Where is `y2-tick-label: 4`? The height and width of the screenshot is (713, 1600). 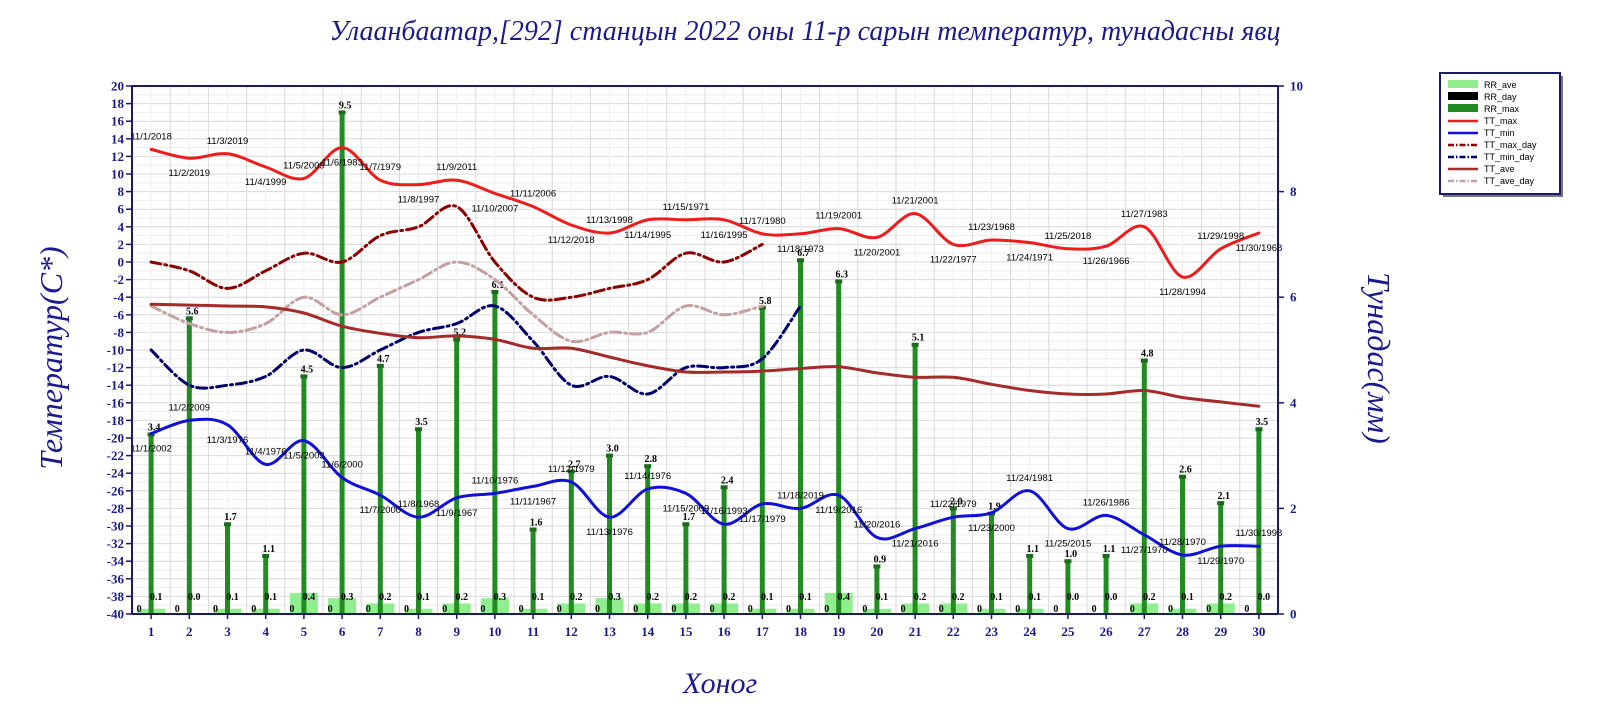 y2-tick-label: 4 is located at coordinates (1293, 402).